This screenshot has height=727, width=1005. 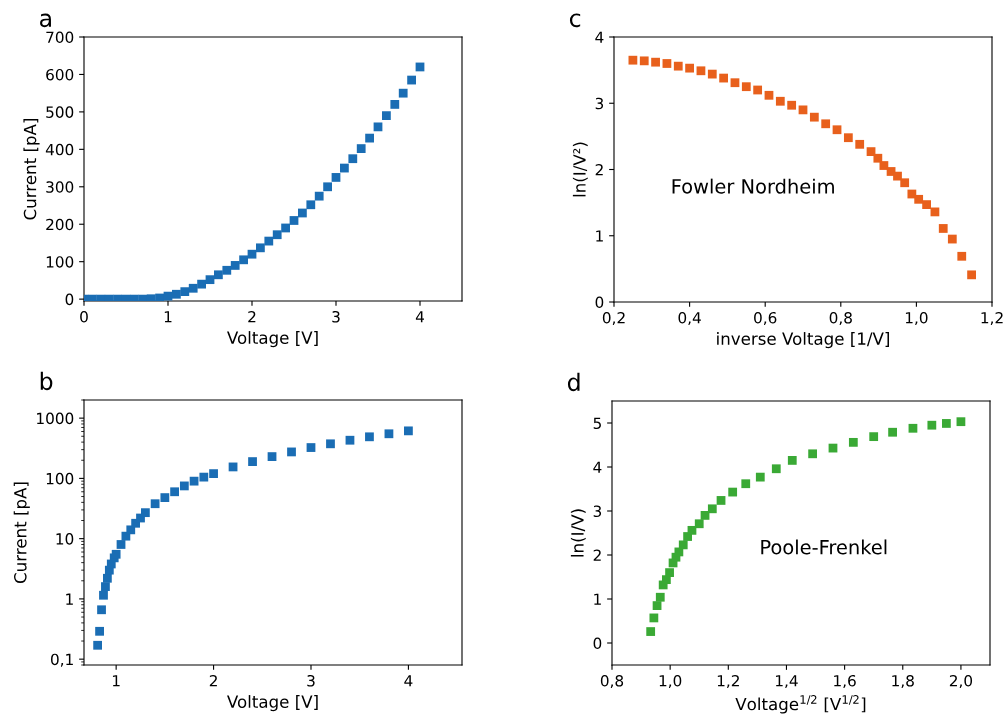 I want to click on y-tick-label: 4, so click(x=599, y=37).